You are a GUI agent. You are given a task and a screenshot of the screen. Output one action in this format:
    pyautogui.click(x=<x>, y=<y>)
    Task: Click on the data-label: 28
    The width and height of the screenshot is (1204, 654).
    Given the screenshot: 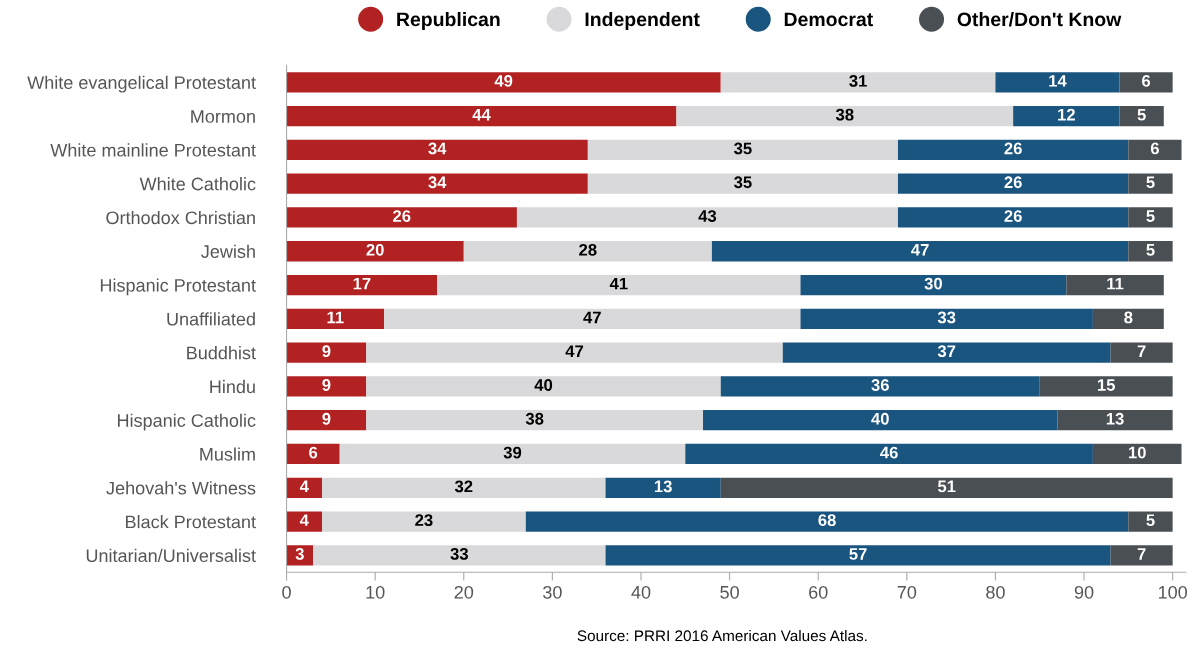 What is the action you would take?
    pyautogui.click(x=588, y=249)
    